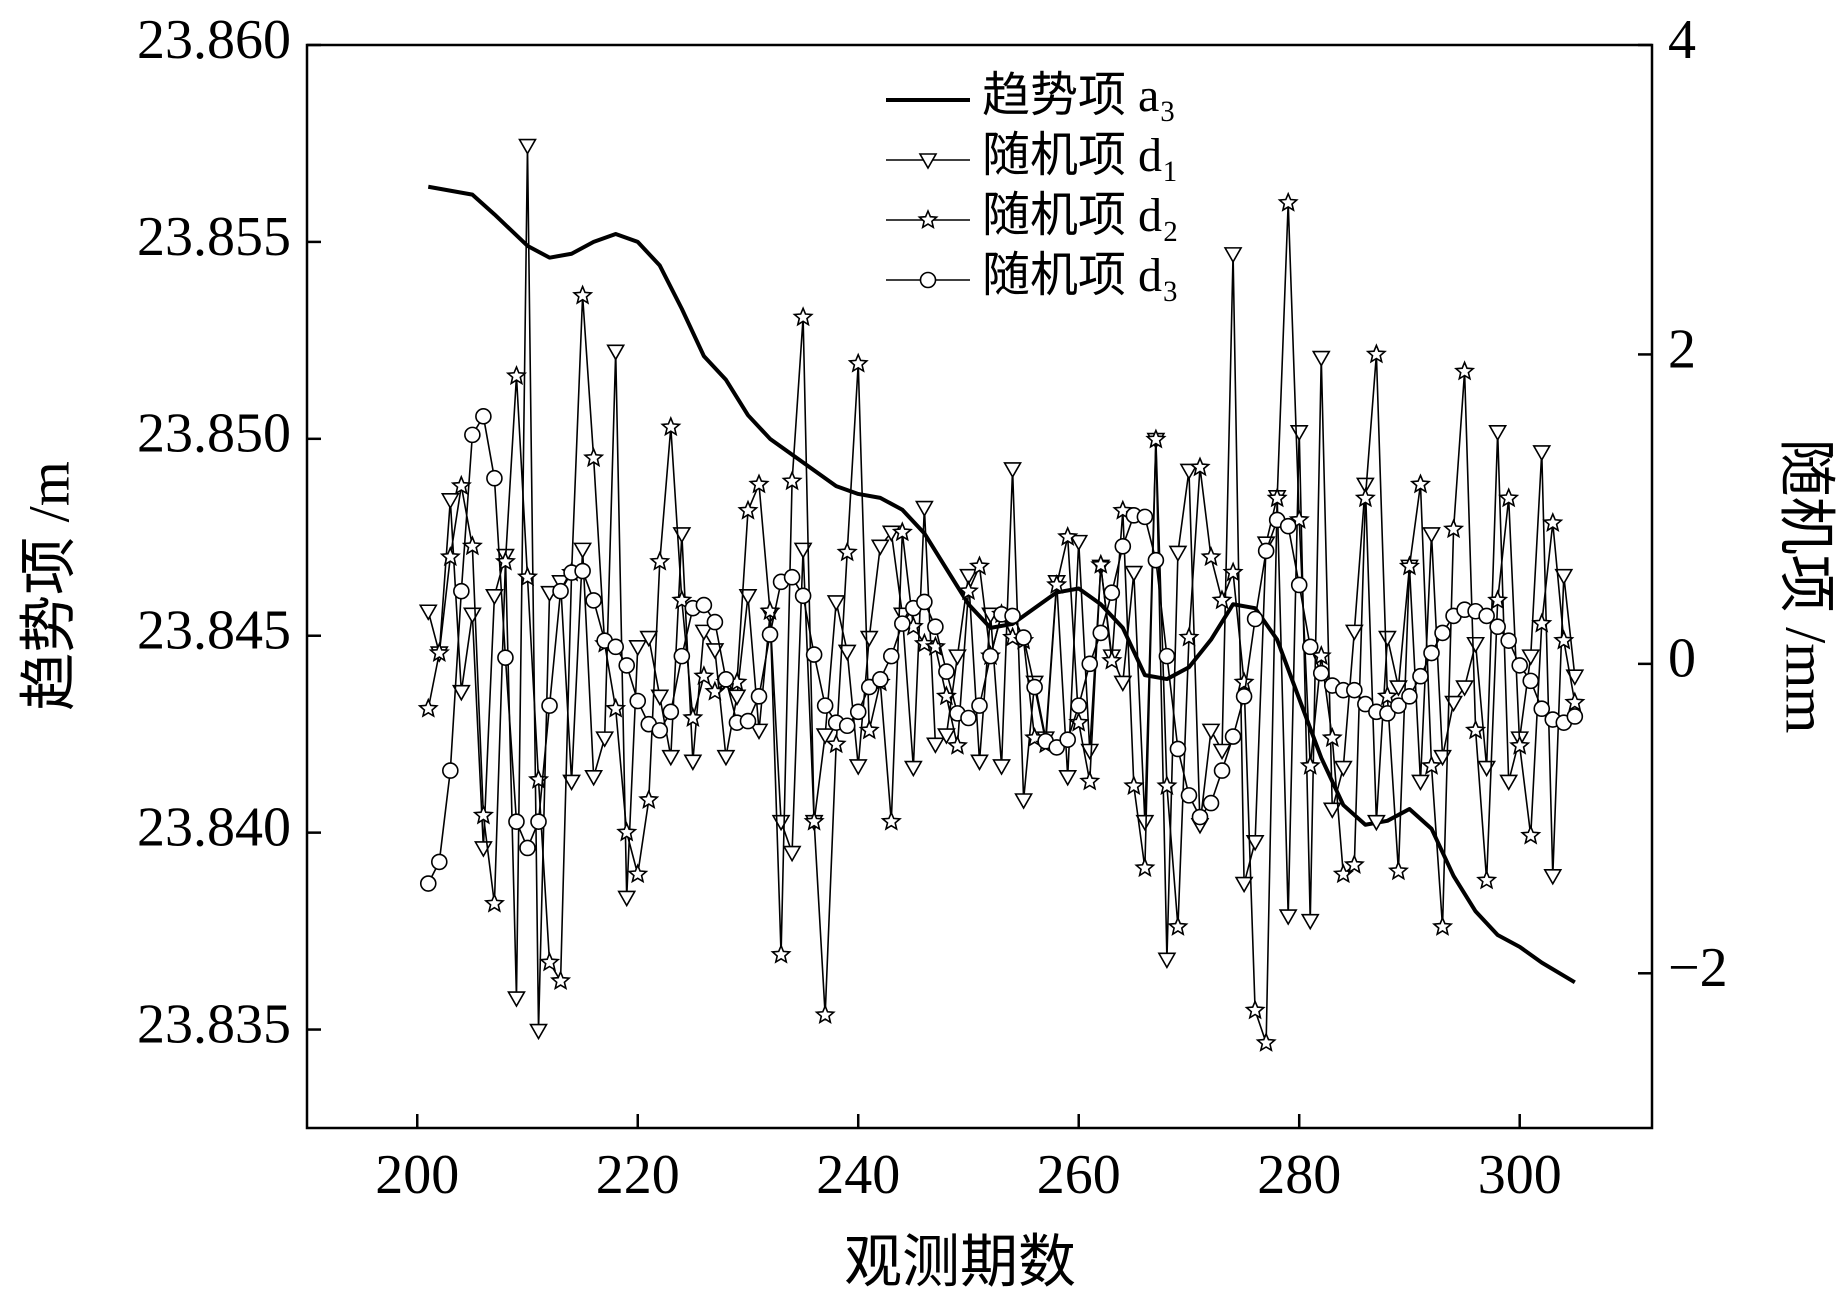 The height and width of the screenshot is (1299, 1843). I want to click on y-tick-label: 23.840, so click(214, 827).